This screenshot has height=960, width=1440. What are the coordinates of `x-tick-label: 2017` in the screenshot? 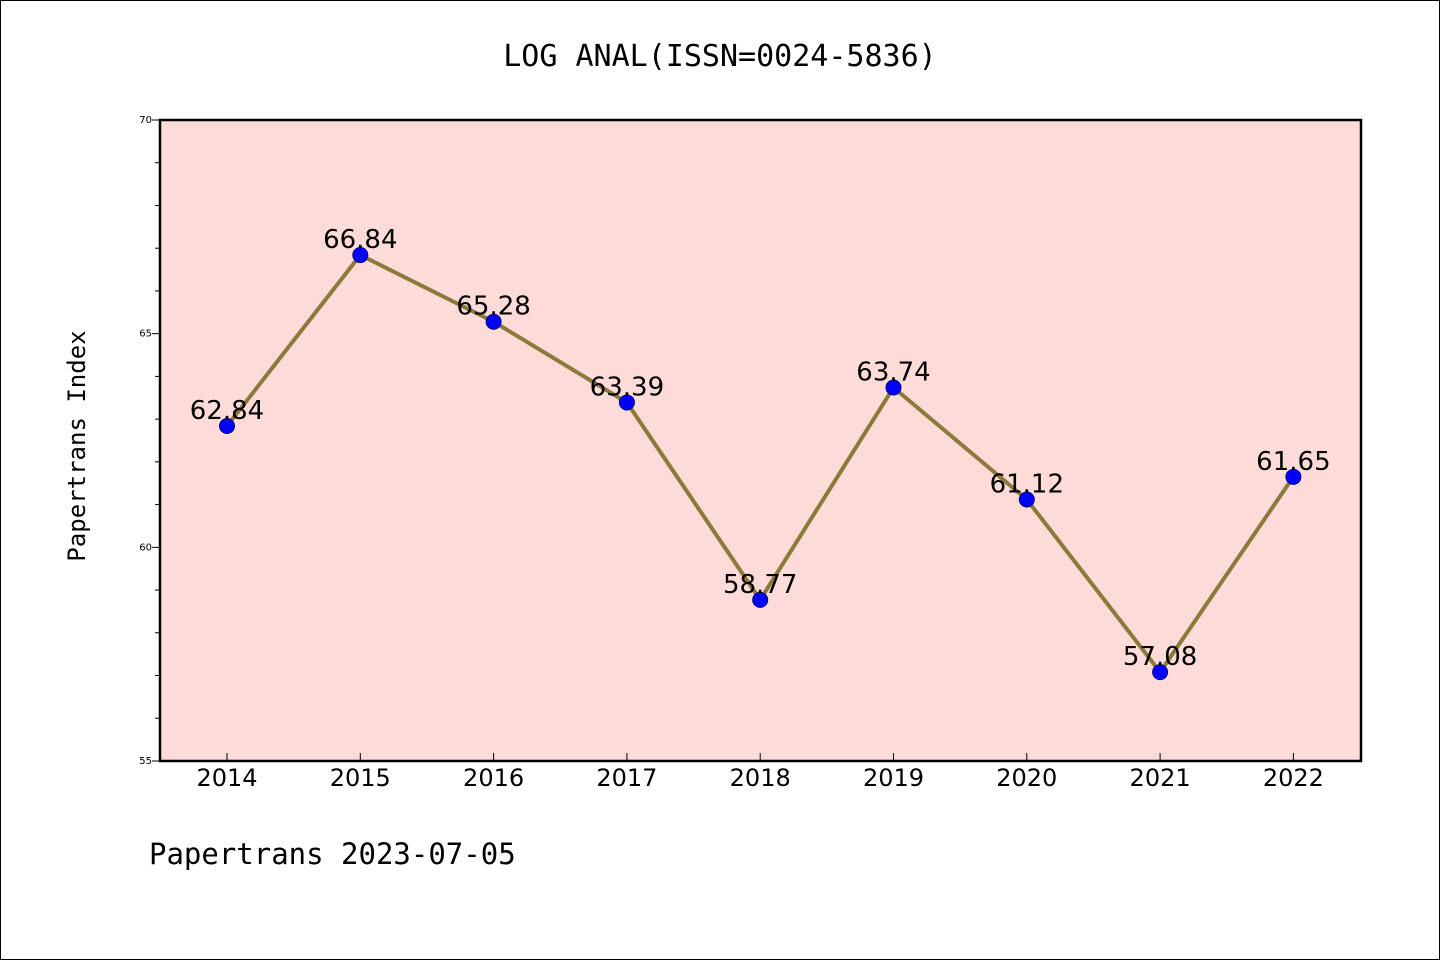 It's located at (626, 778).